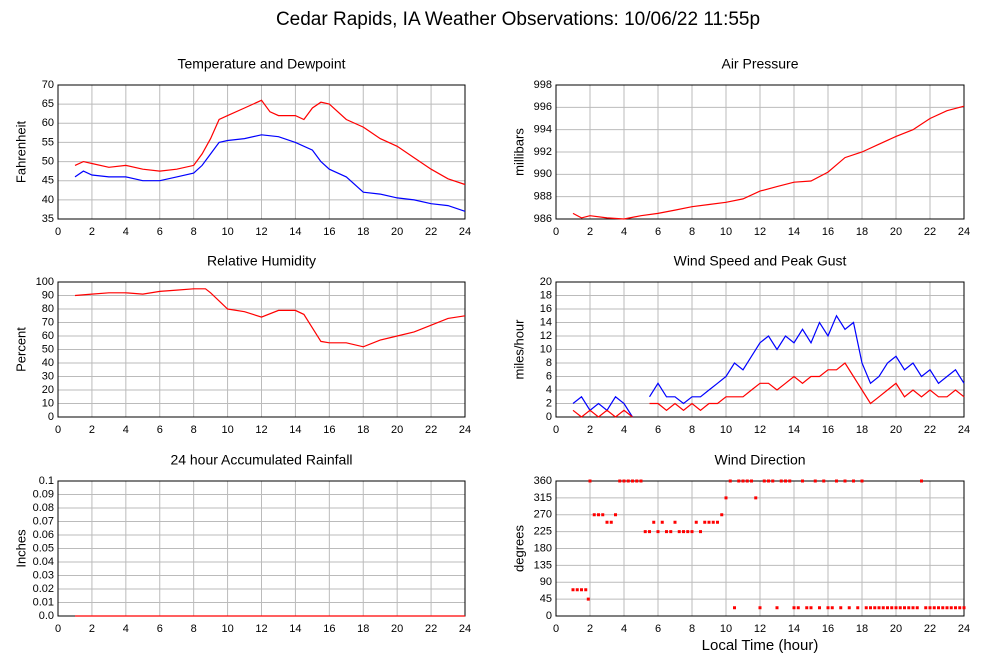  What do you see at coordinates (48, 376) in the screenshot?
I see `y-tick-label: 30` at bounding box center [48, 376].